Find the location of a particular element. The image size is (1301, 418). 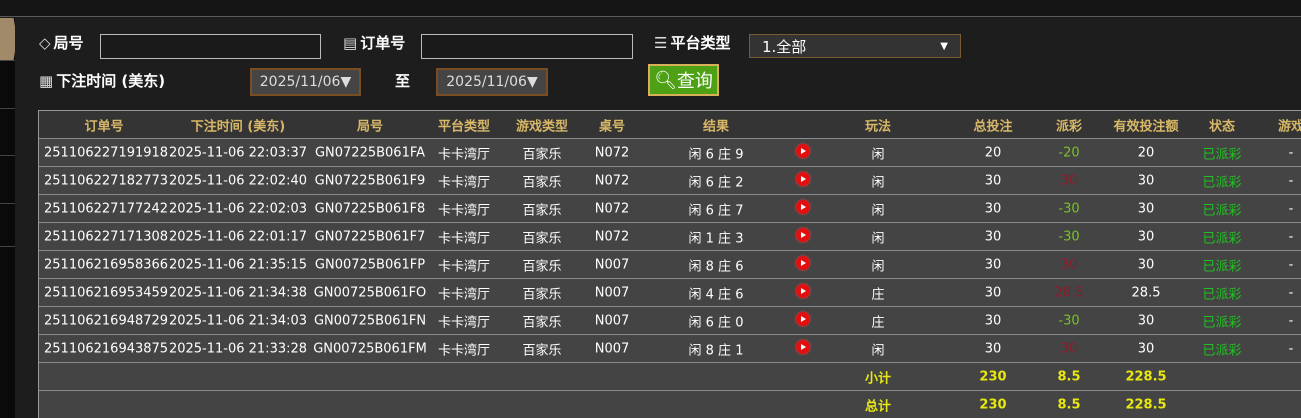

round-label: ◇ 局号 is located at coordinates (61, 43).